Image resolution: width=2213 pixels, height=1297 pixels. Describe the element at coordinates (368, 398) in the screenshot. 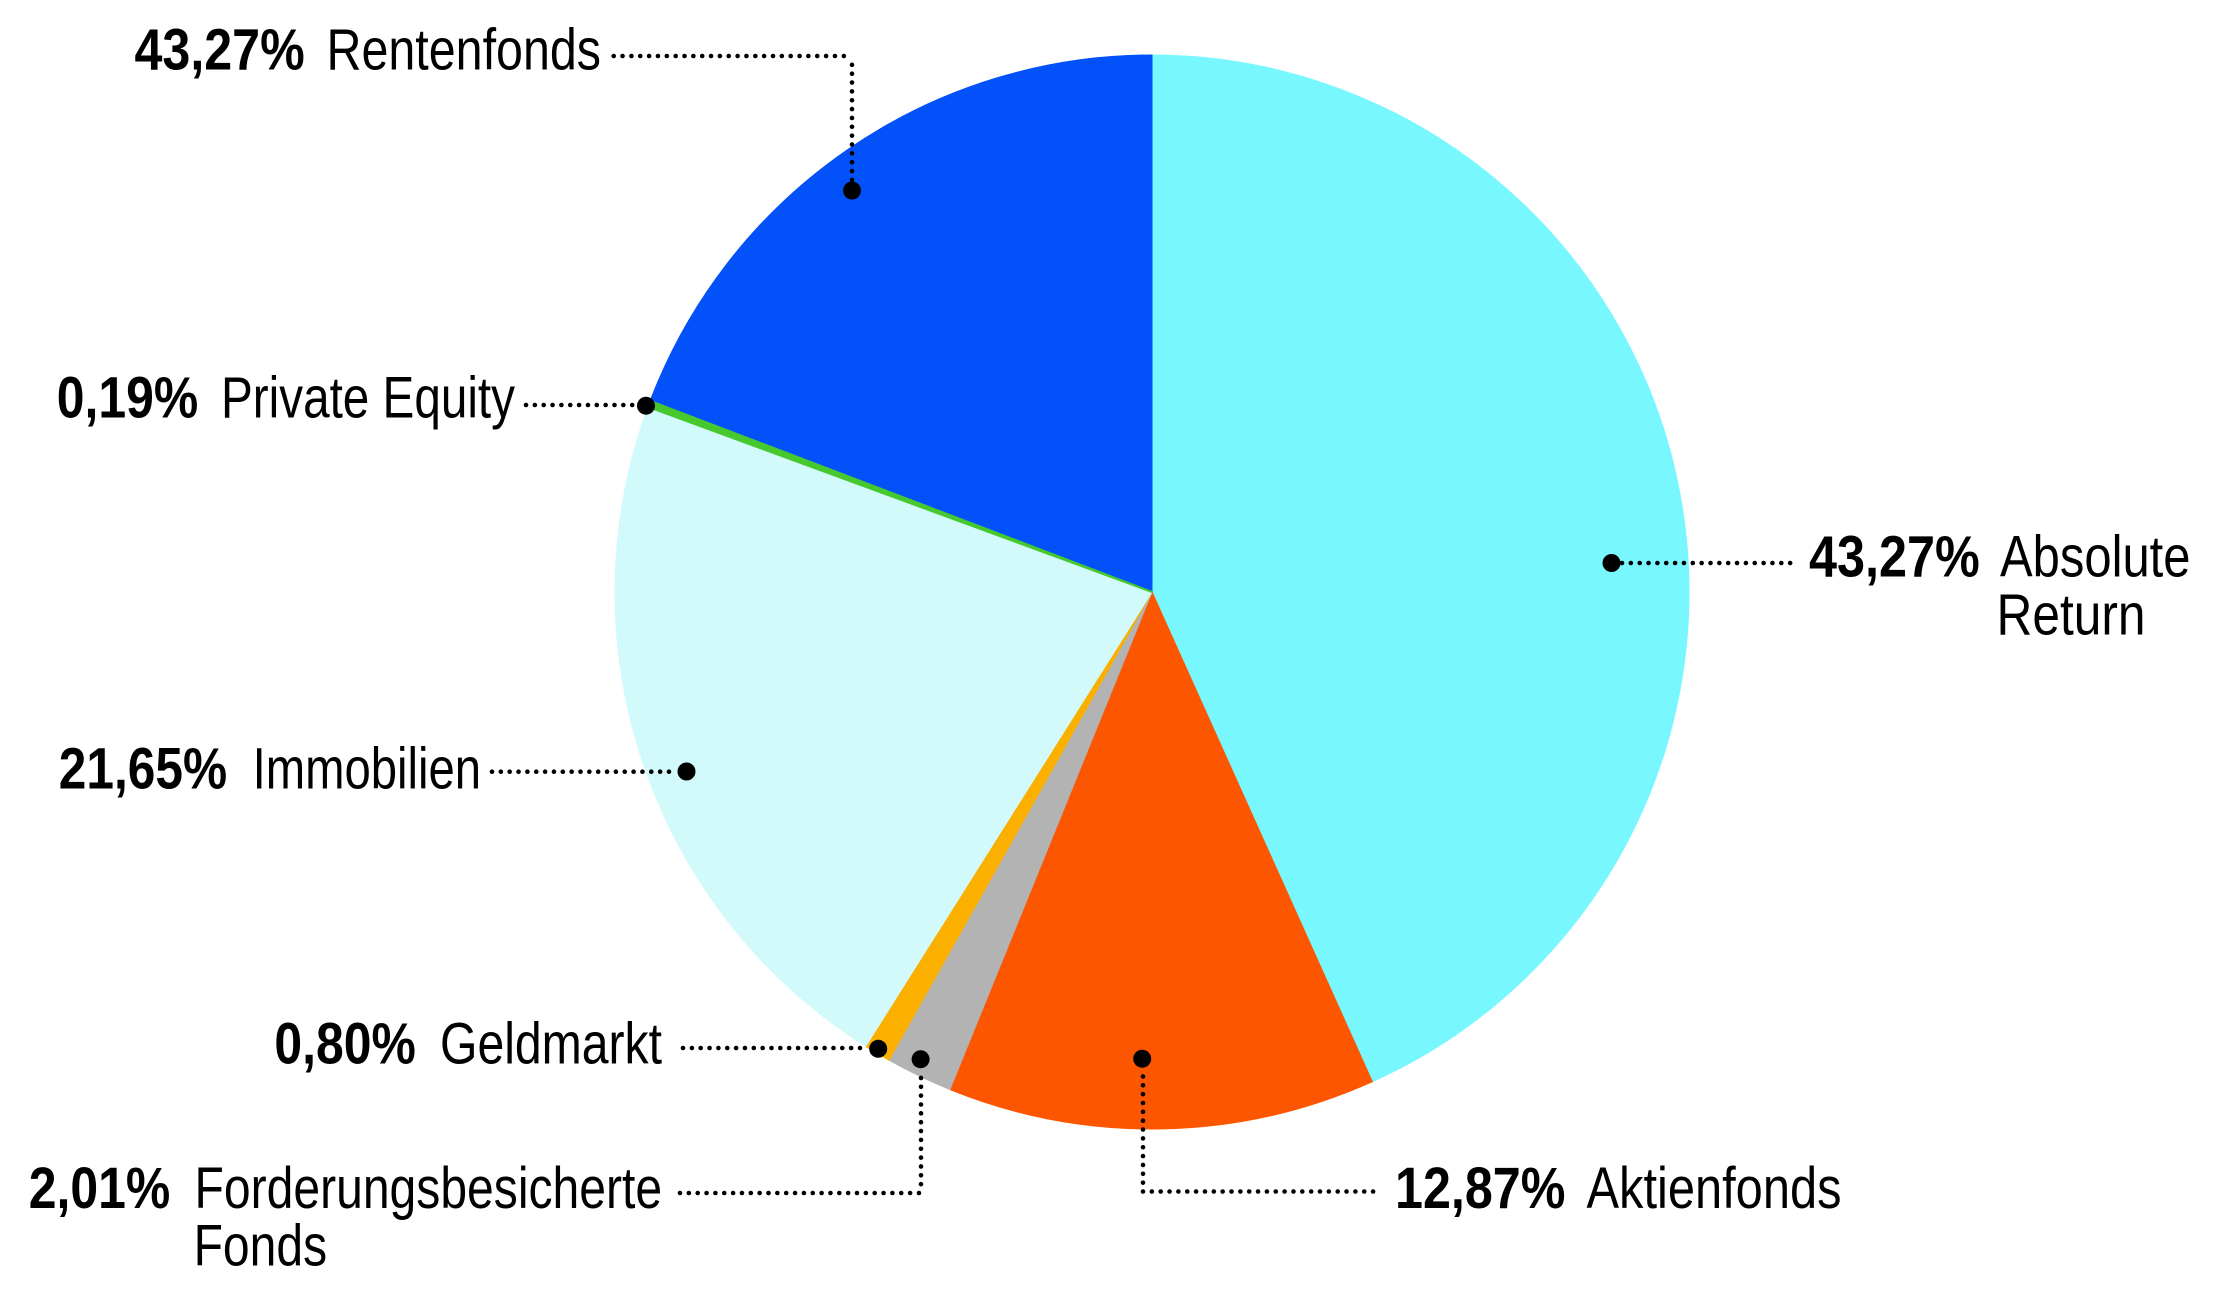

I see `svg-text: Private Equity` at that location.